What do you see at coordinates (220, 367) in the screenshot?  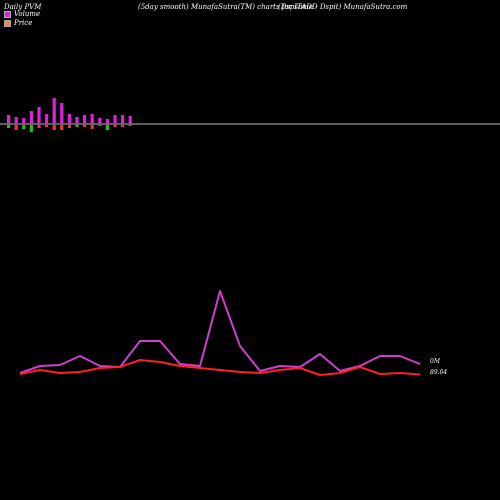 I see `price-line` at bounding box center [220, 367].